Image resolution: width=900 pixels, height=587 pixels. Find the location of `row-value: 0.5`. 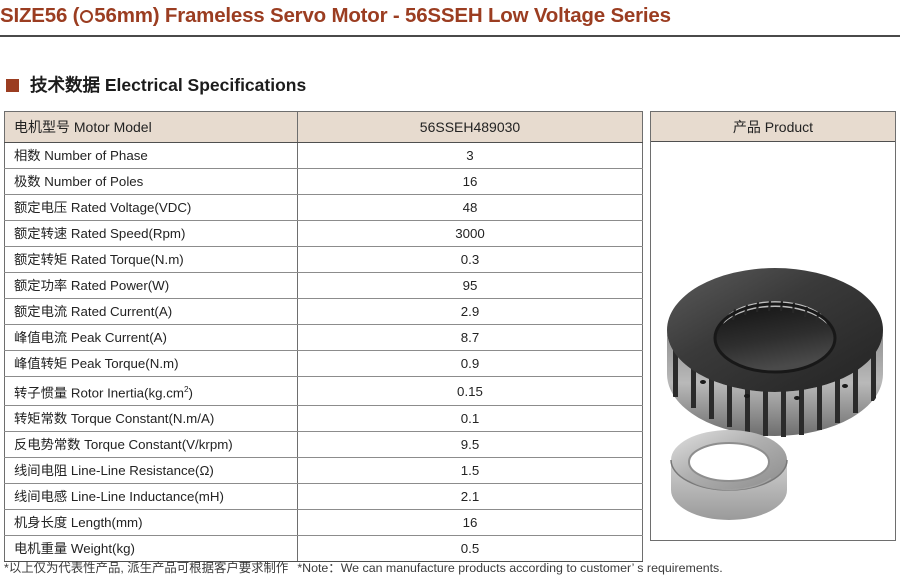

row-value: 0.5 is located at coordinates (470, 549).